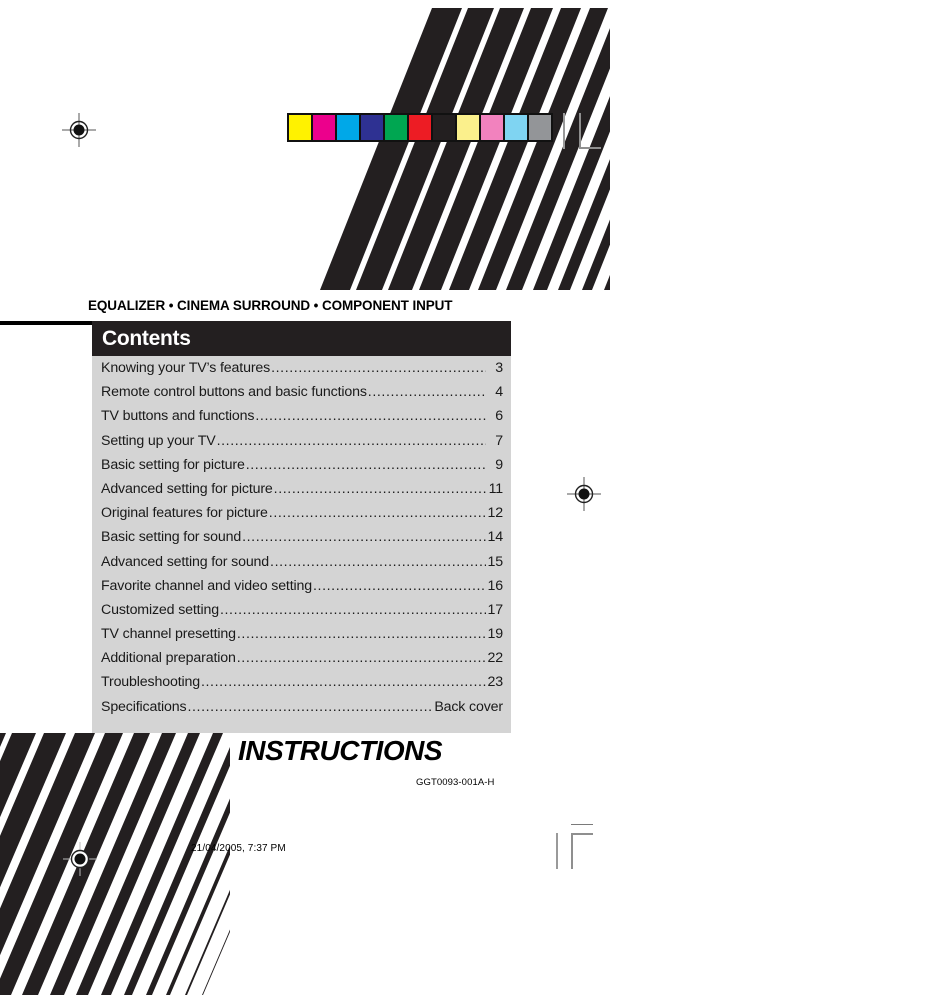 The height and width of the screenshot is (1000, 950). Describe the element at coordinates (171, 537) in the screenshot. I see `toc-label: Basic setting for sound` at that location.